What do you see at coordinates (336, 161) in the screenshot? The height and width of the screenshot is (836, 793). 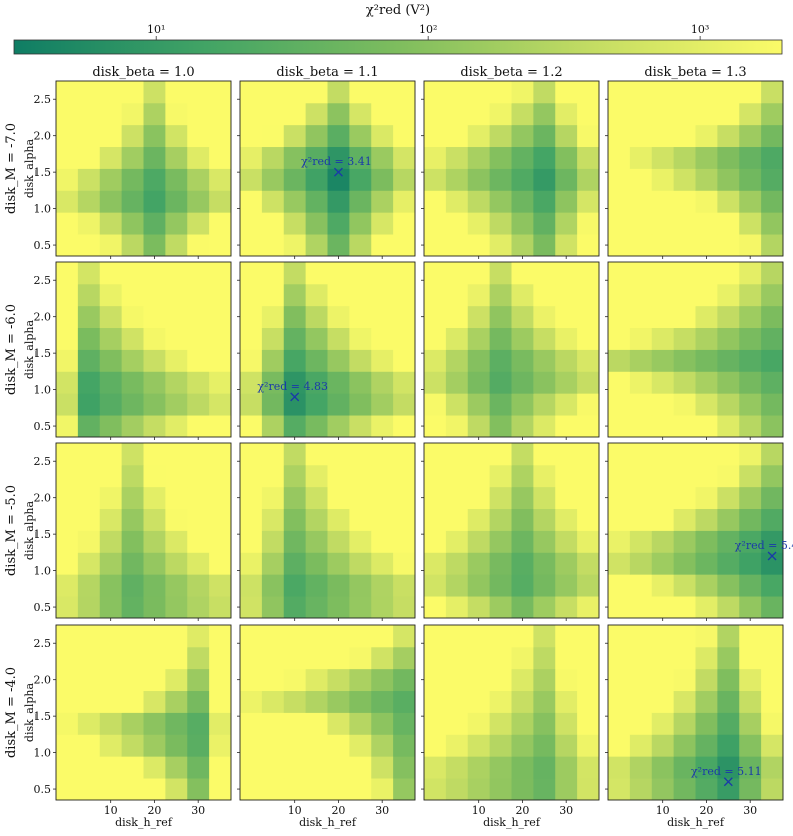 I see `best-fit-annotation: χ²red = 3.41` at bounding box center [336, 161].